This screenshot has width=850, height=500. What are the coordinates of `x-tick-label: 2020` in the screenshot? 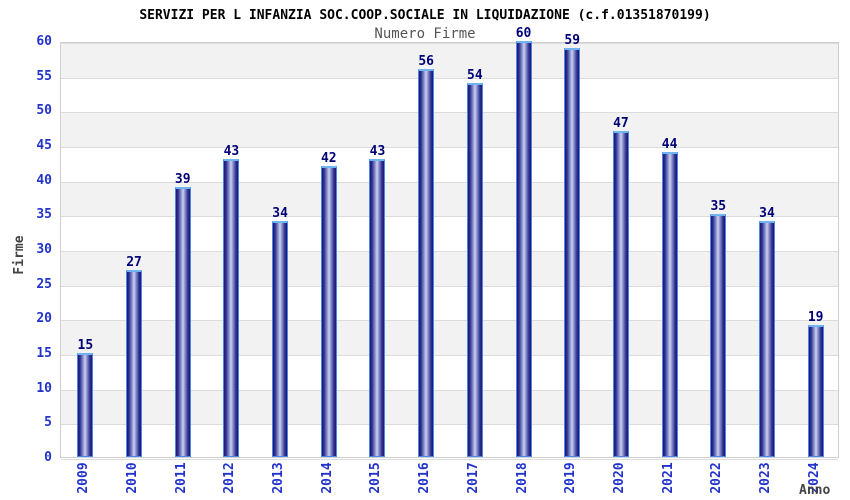 It's located at (619, 478).